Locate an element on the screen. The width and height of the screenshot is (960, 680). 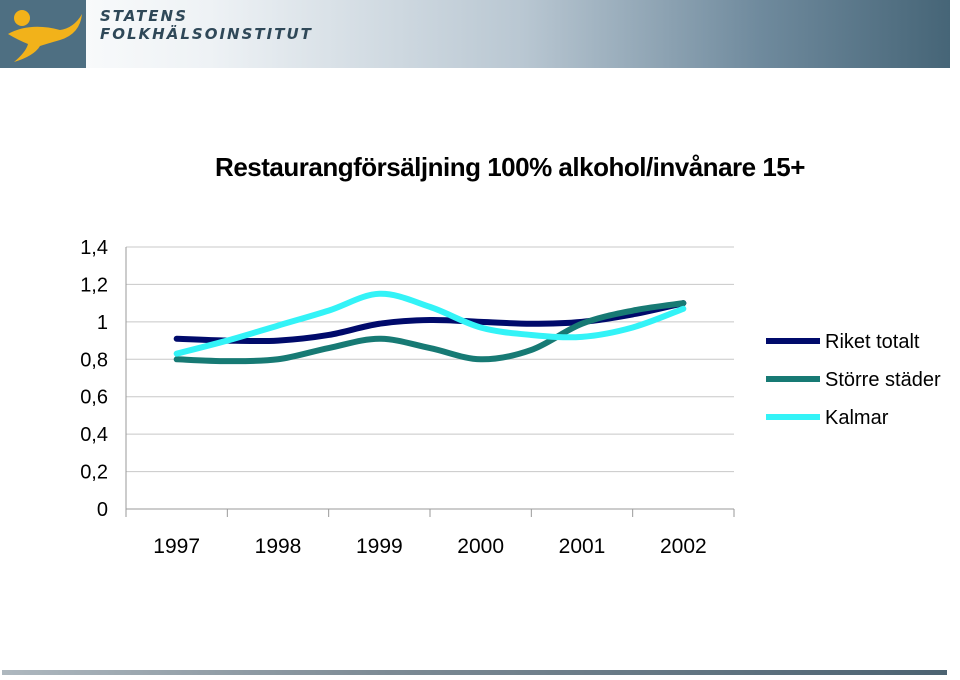
legend: Riket totalt Större städer Kalmar is located at coordinates (853, 380).